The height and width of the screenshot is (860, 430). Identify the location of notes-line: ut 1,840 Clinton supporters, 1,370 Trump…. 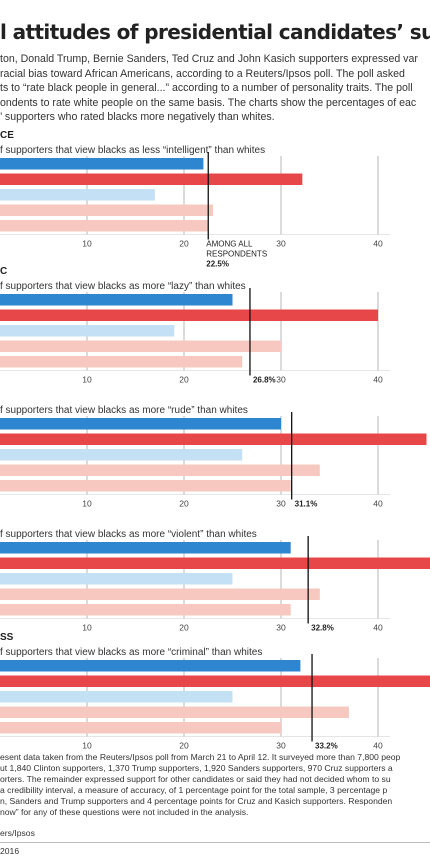
(196, 767).